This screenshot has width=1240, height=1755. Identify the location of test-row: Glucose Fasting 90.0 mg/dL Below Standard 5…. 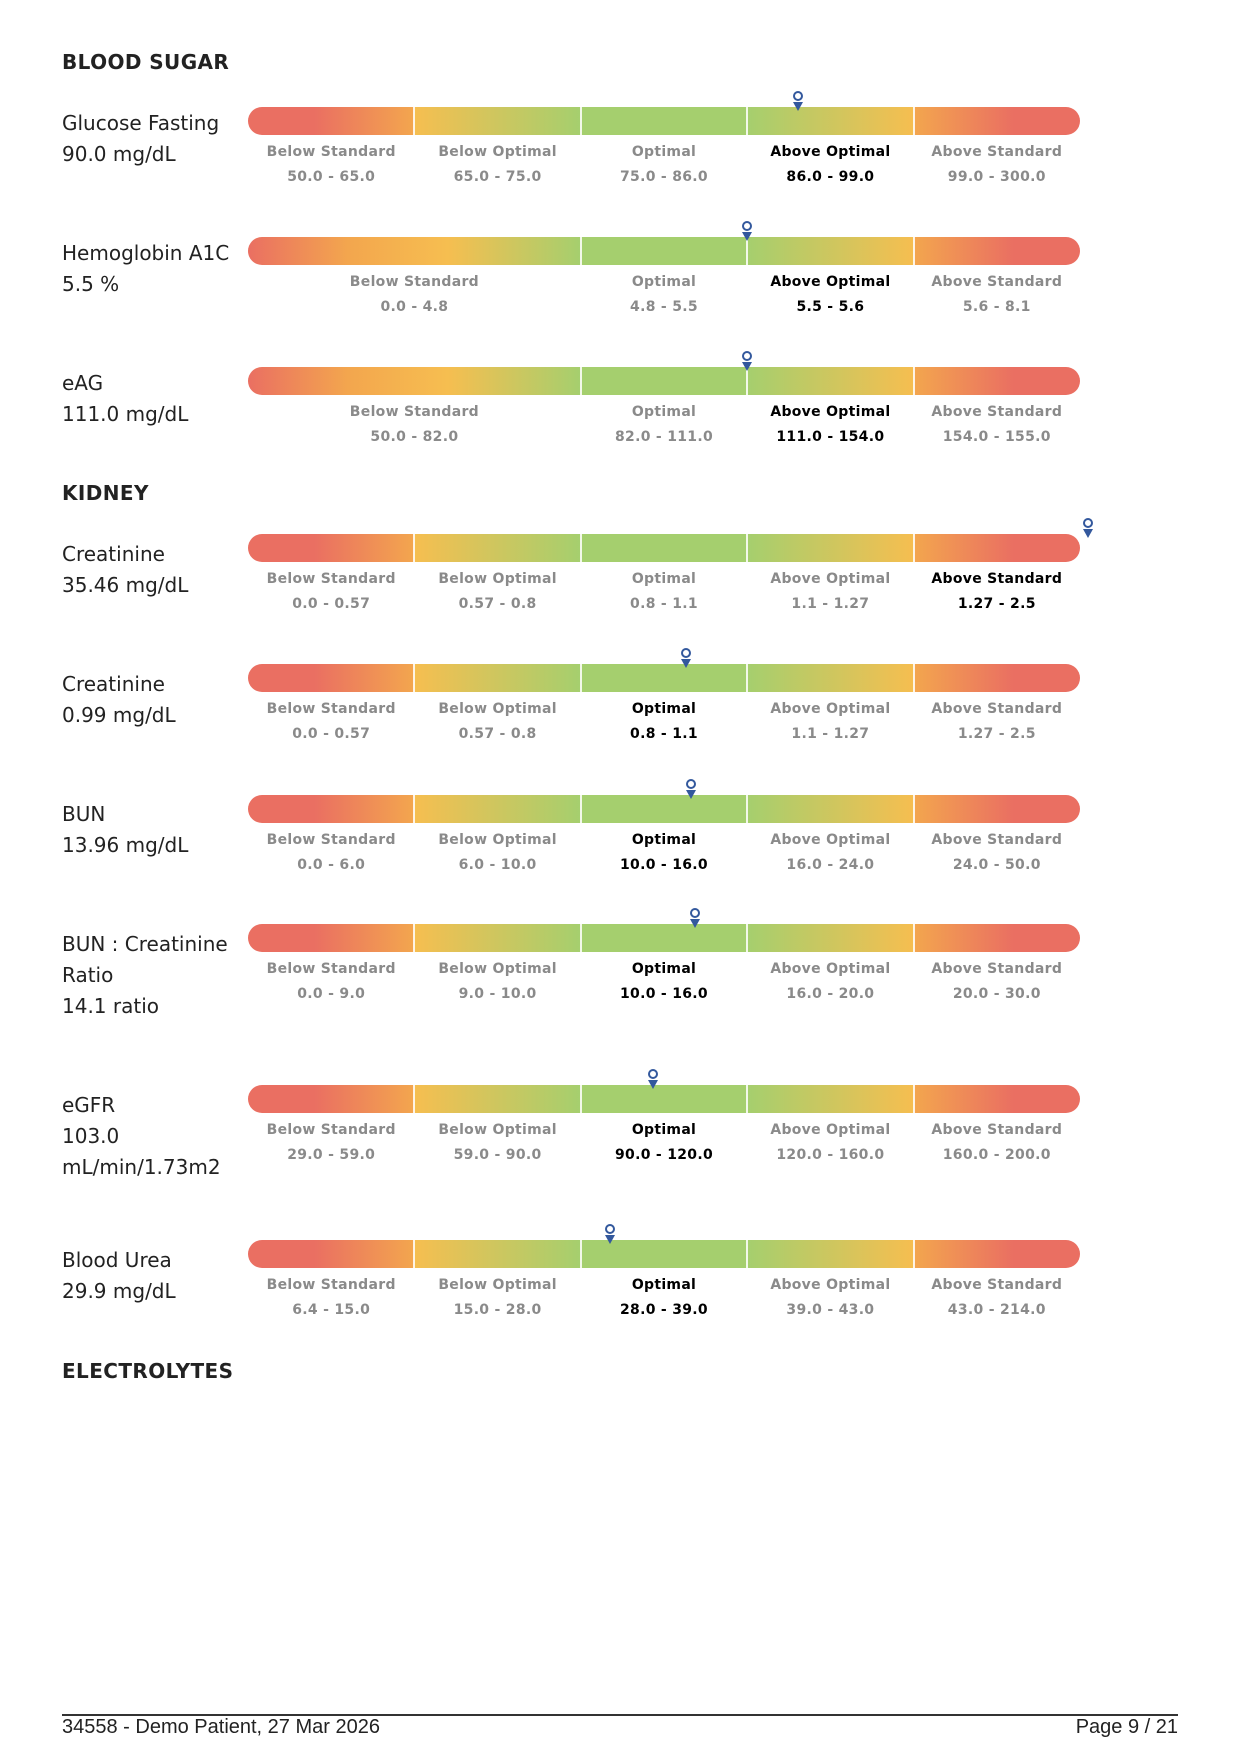
(620, 92).